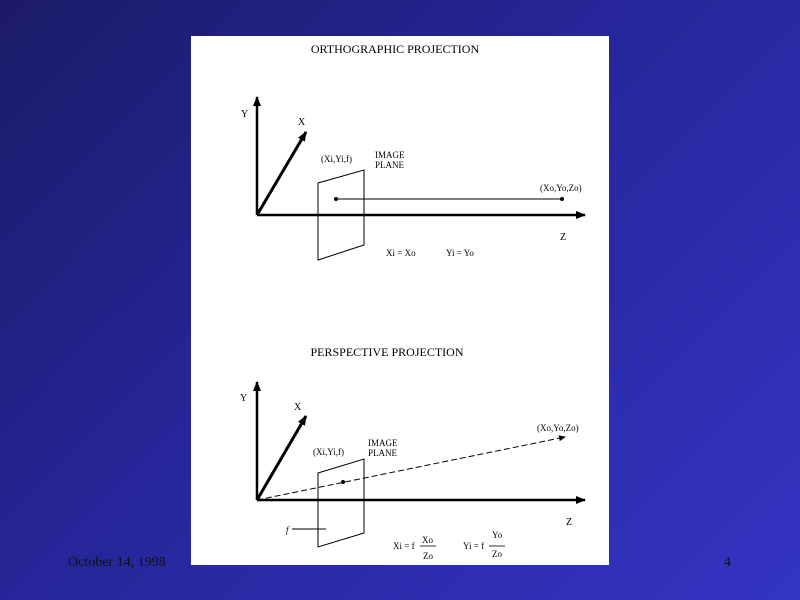 This screenshot has height=600, width=800. I want to click on equation-y-lhs: Yi = f, so click(473, 546).